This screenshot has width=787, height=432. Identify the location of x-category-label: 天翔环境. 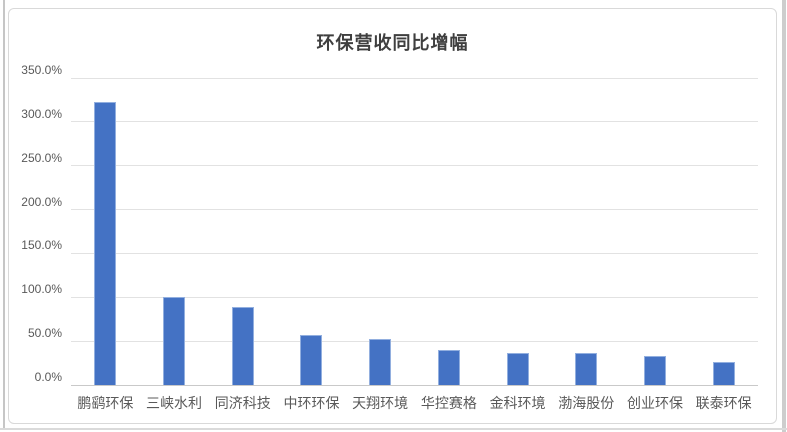
(380, 403).